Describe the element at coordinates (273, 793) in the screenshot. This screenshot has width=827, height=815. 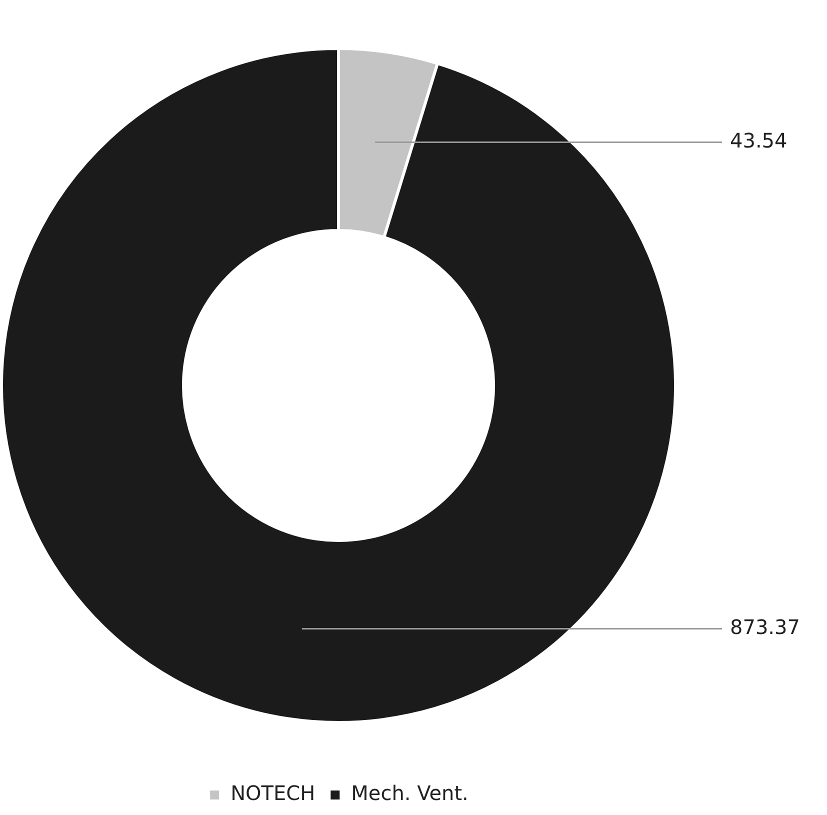
I see `legend-label: NOTECH` at that location.